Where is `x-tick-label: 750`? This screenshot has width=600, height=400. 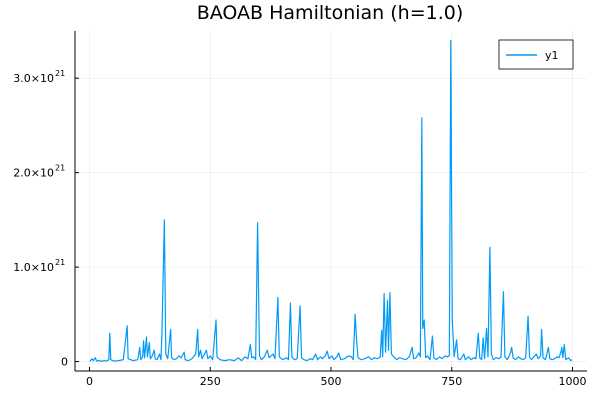
x-tick-label: 750 is located at coordinates (451, 381).